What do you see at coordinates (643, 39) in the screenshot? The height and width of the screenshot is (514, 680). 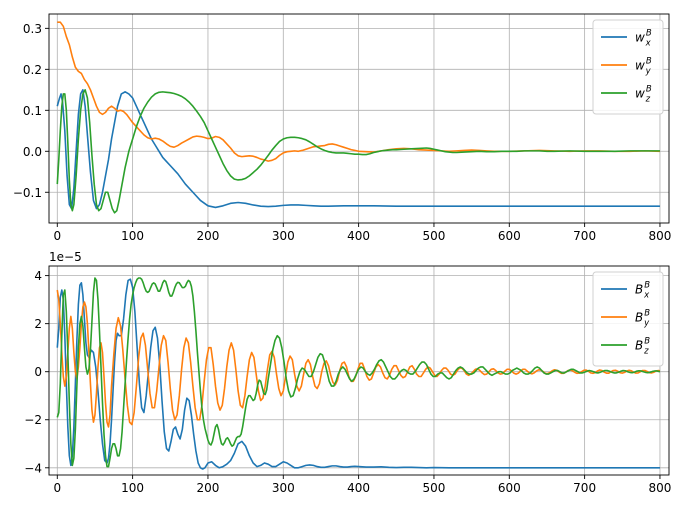 I see `legend-label: wB x` at bounding box center [643, 39].